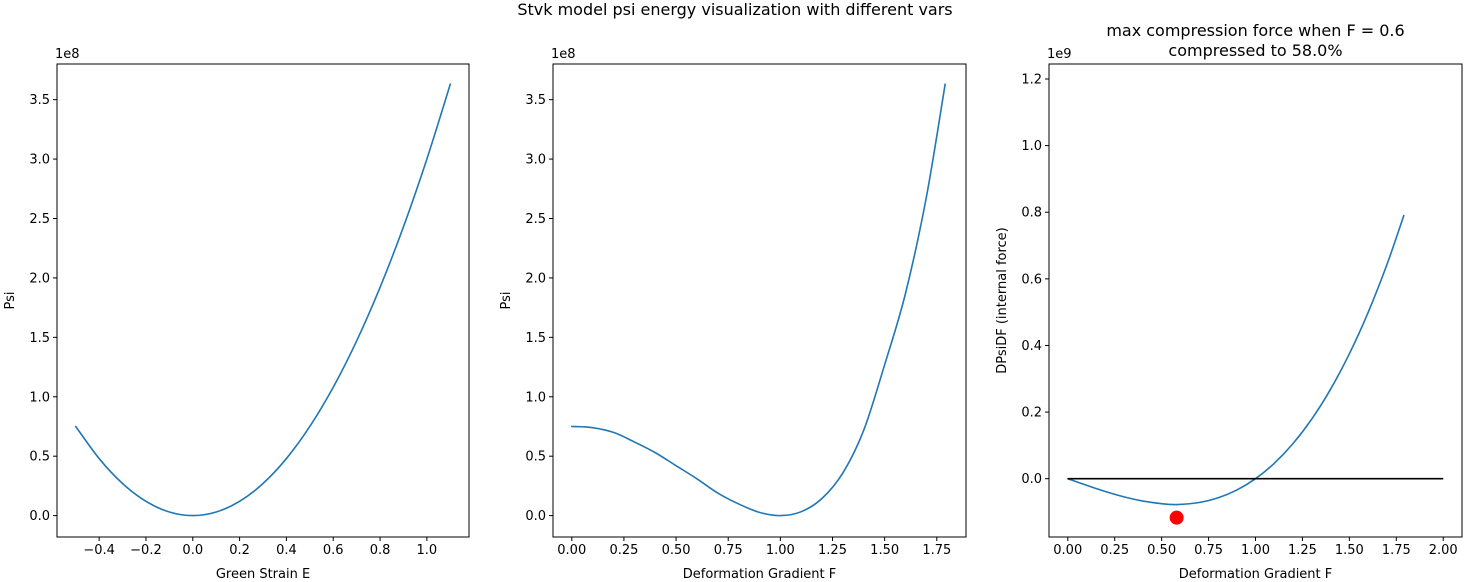 This screenshot has height=582, width=1470. What do you see at coordinates (1031, 279) in the screenshot?
I see `y-tick-label: 0.6` at bounding box center [1031, 279].